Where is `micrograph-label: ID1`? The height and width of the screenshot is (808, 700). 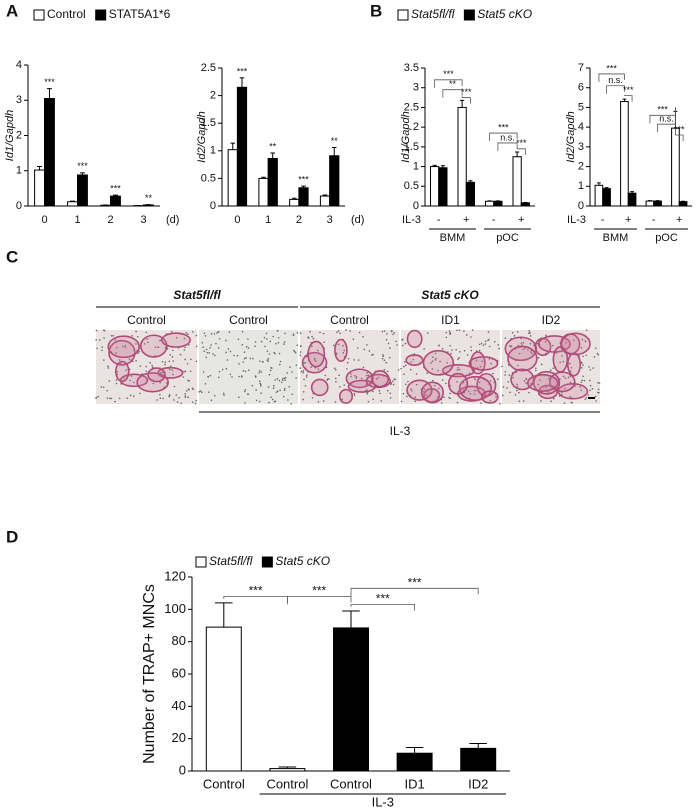 micrograph-label: ID1 is located at coordinates (450, 320).